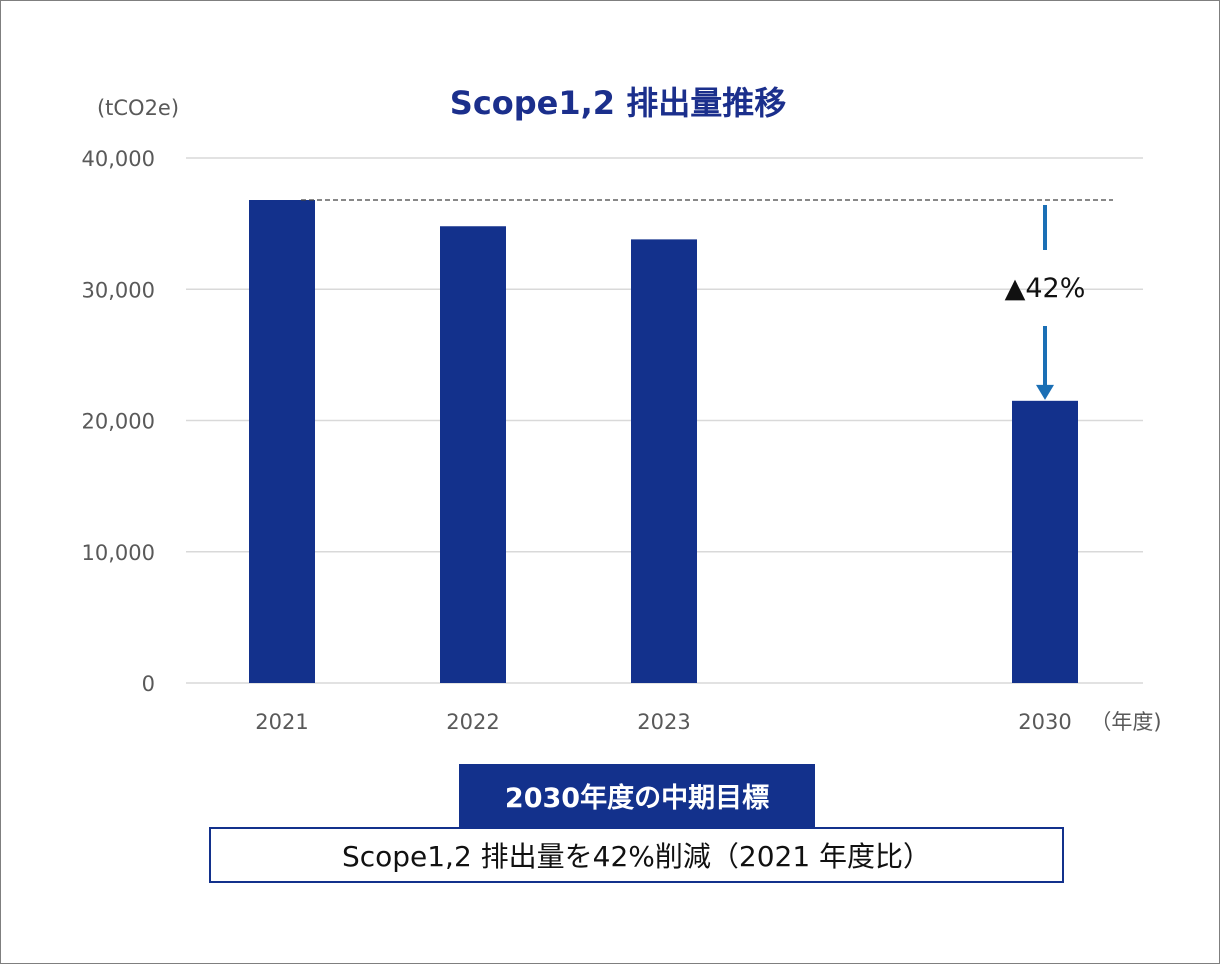 The width and height of the screenshot is (1220, 964). Describe the element at coordinates (618, 103) in the screenshot. I see `chart-title: Scope1,2 排出量推移` at that location.